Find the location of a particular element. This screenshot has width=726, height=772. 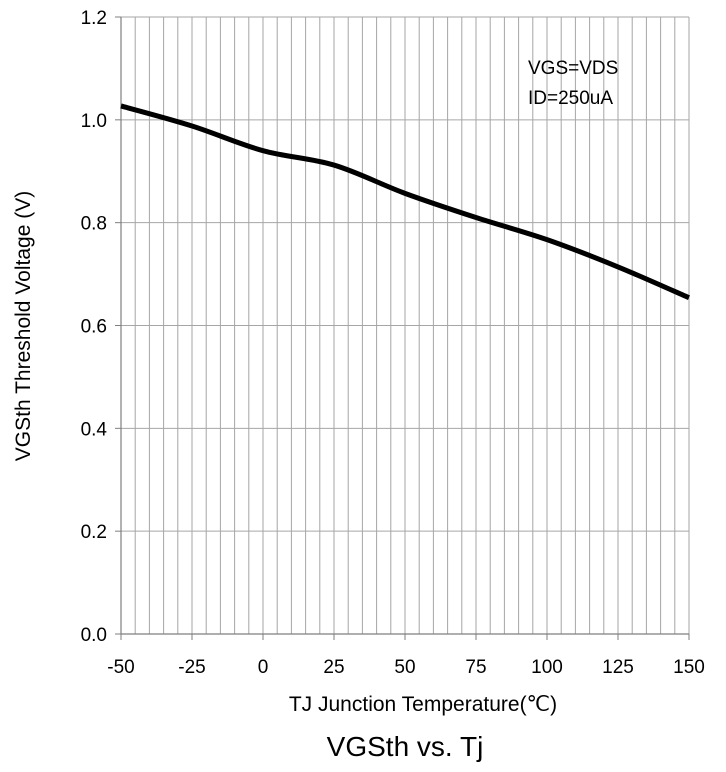

x-tick-label: 150 is located at coordinates (689, 667).